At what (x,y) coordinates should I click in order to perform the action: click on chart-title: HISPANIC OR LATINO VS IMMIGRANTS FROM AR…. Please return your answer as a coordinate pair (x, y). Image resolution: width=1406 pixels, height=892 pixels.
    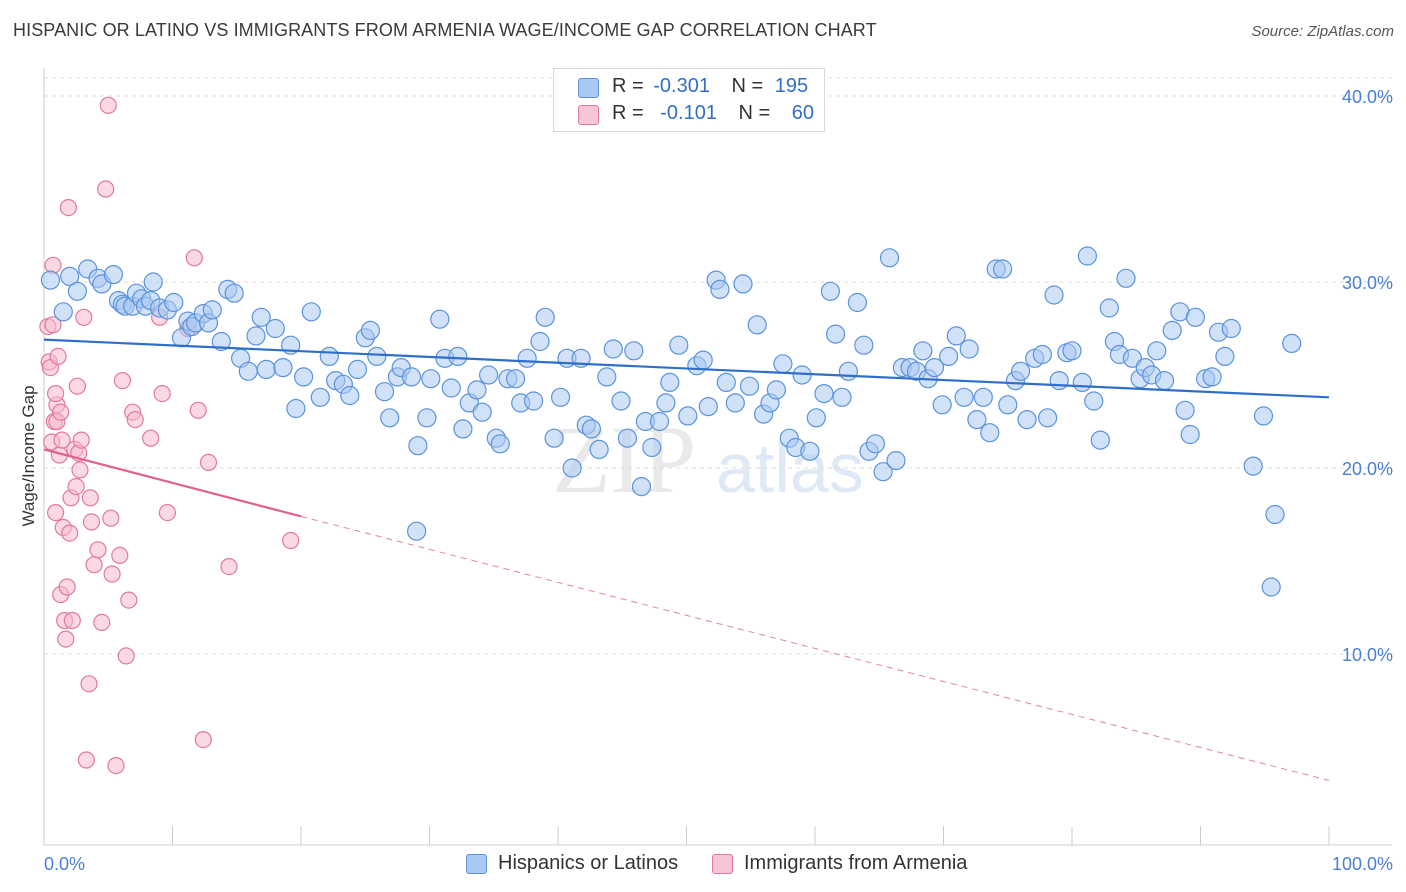
    Looking at the image, I should click on (445, 30).